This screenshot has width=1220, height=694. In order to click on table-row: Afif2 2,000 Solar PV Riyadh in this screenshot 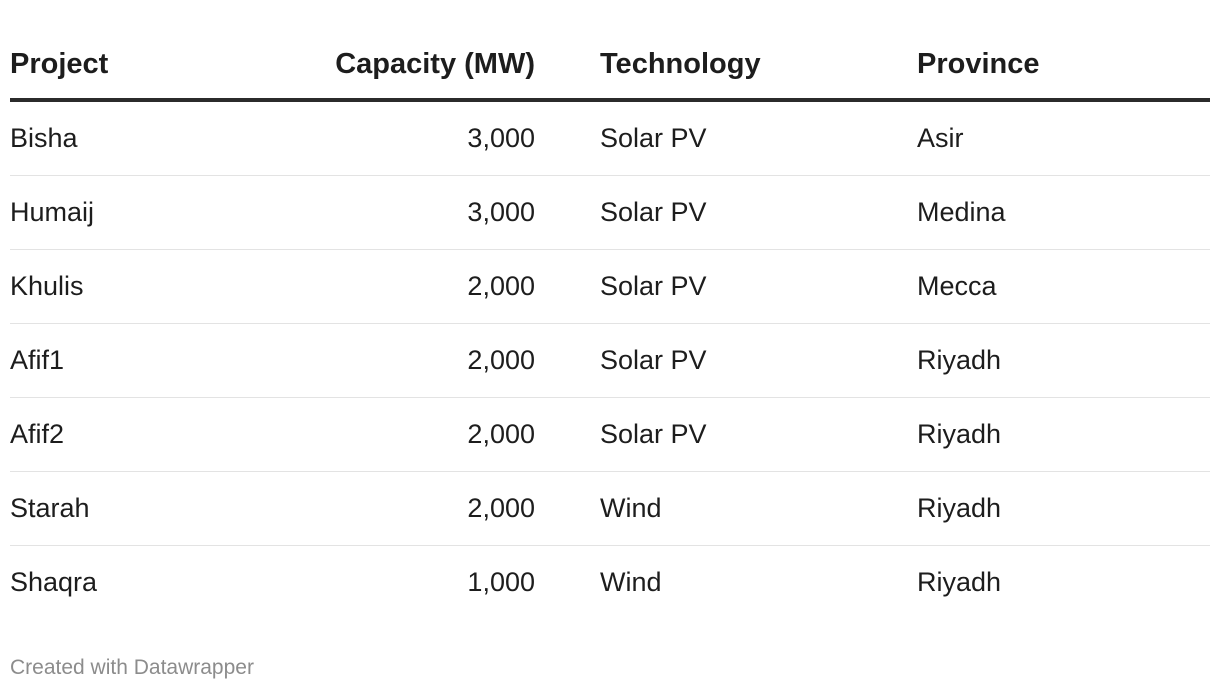, I will do `click(610, 434)`.